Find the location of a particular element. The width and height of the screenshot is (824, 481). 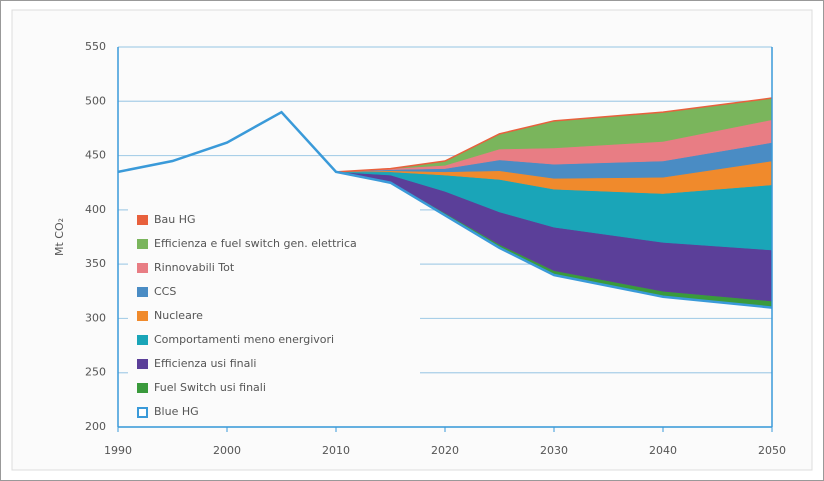

y-tick-label: 250 is located at coordinates (95, 372).